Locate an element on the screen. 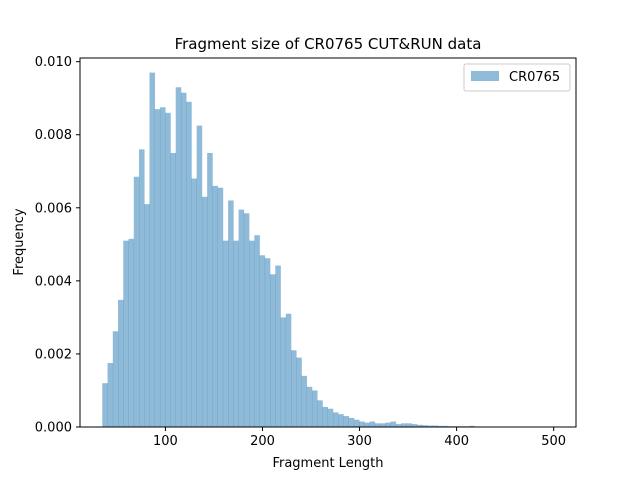  x-tick-label: 100 is located at coordinates (165, 441).